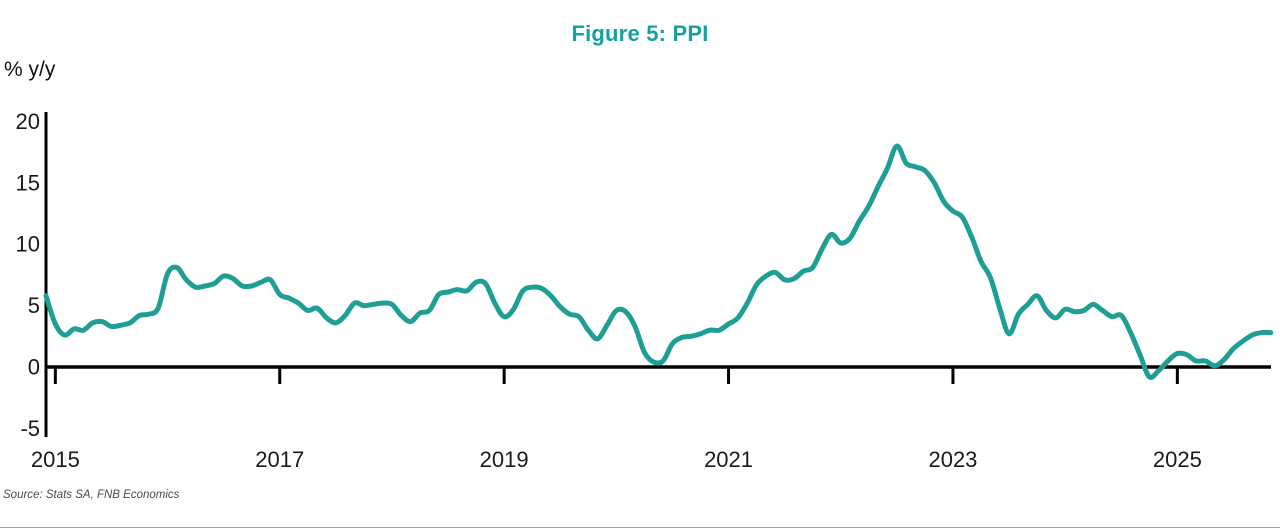 The width and height of the screenshot is (1280, 532). What do you see at coordinates (28, 121) in the screenshot?
I see `y-tick-label: 20` at bounding box center [28, 121].